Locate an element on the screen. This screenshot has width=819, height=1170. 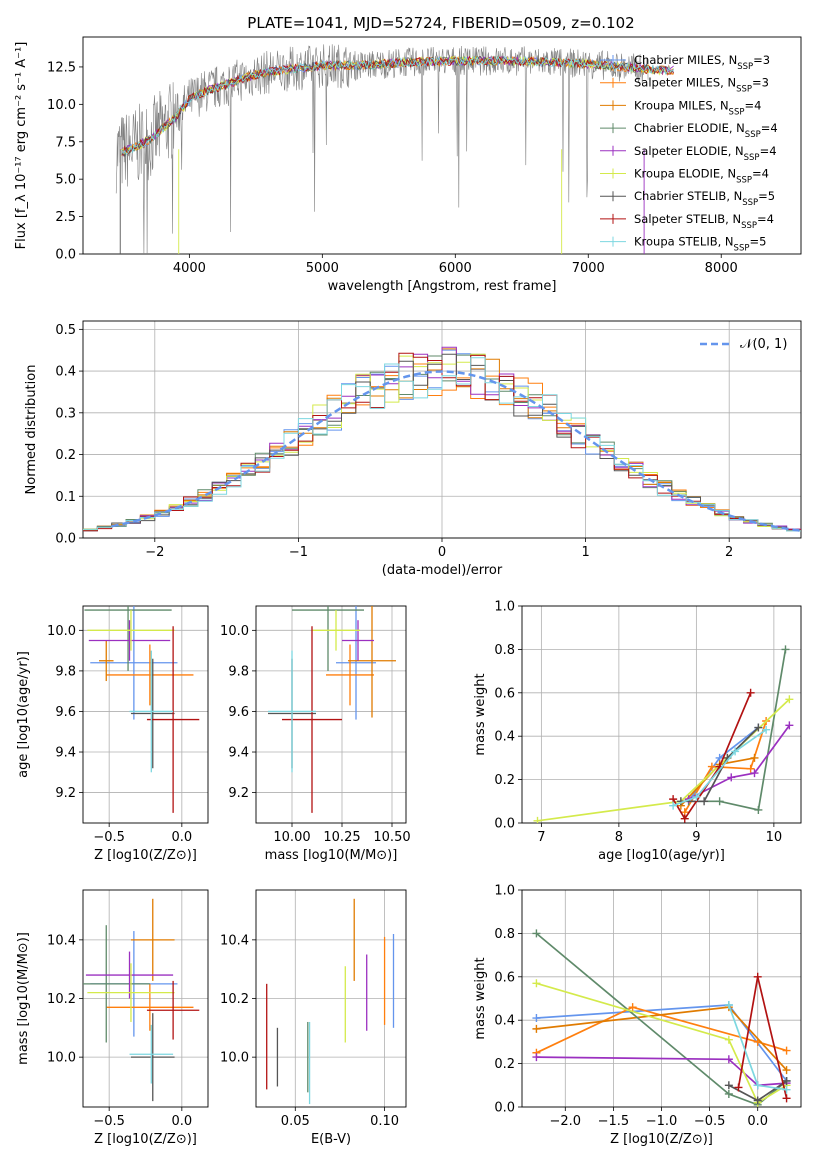
legend-entry: Salpeter ELODIE, NSSP=4 is located at coordinates (705, 153).